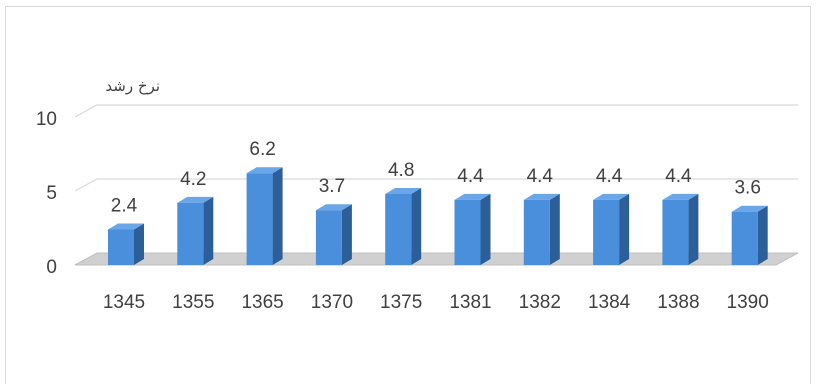 This screenshot has width=817, height=385. I want to click on x-tick-label: 1355, so click(193, 302).